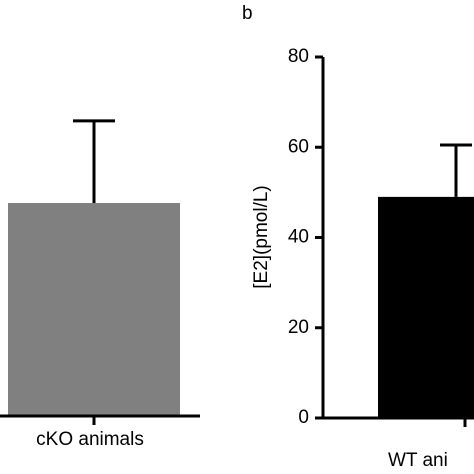 The height and width of the screenshot is (474, 474). Describe the element at coordinates (261, 236) in the screenshot. I see `y-axis-label: [E2](pmol/L)` at that location.